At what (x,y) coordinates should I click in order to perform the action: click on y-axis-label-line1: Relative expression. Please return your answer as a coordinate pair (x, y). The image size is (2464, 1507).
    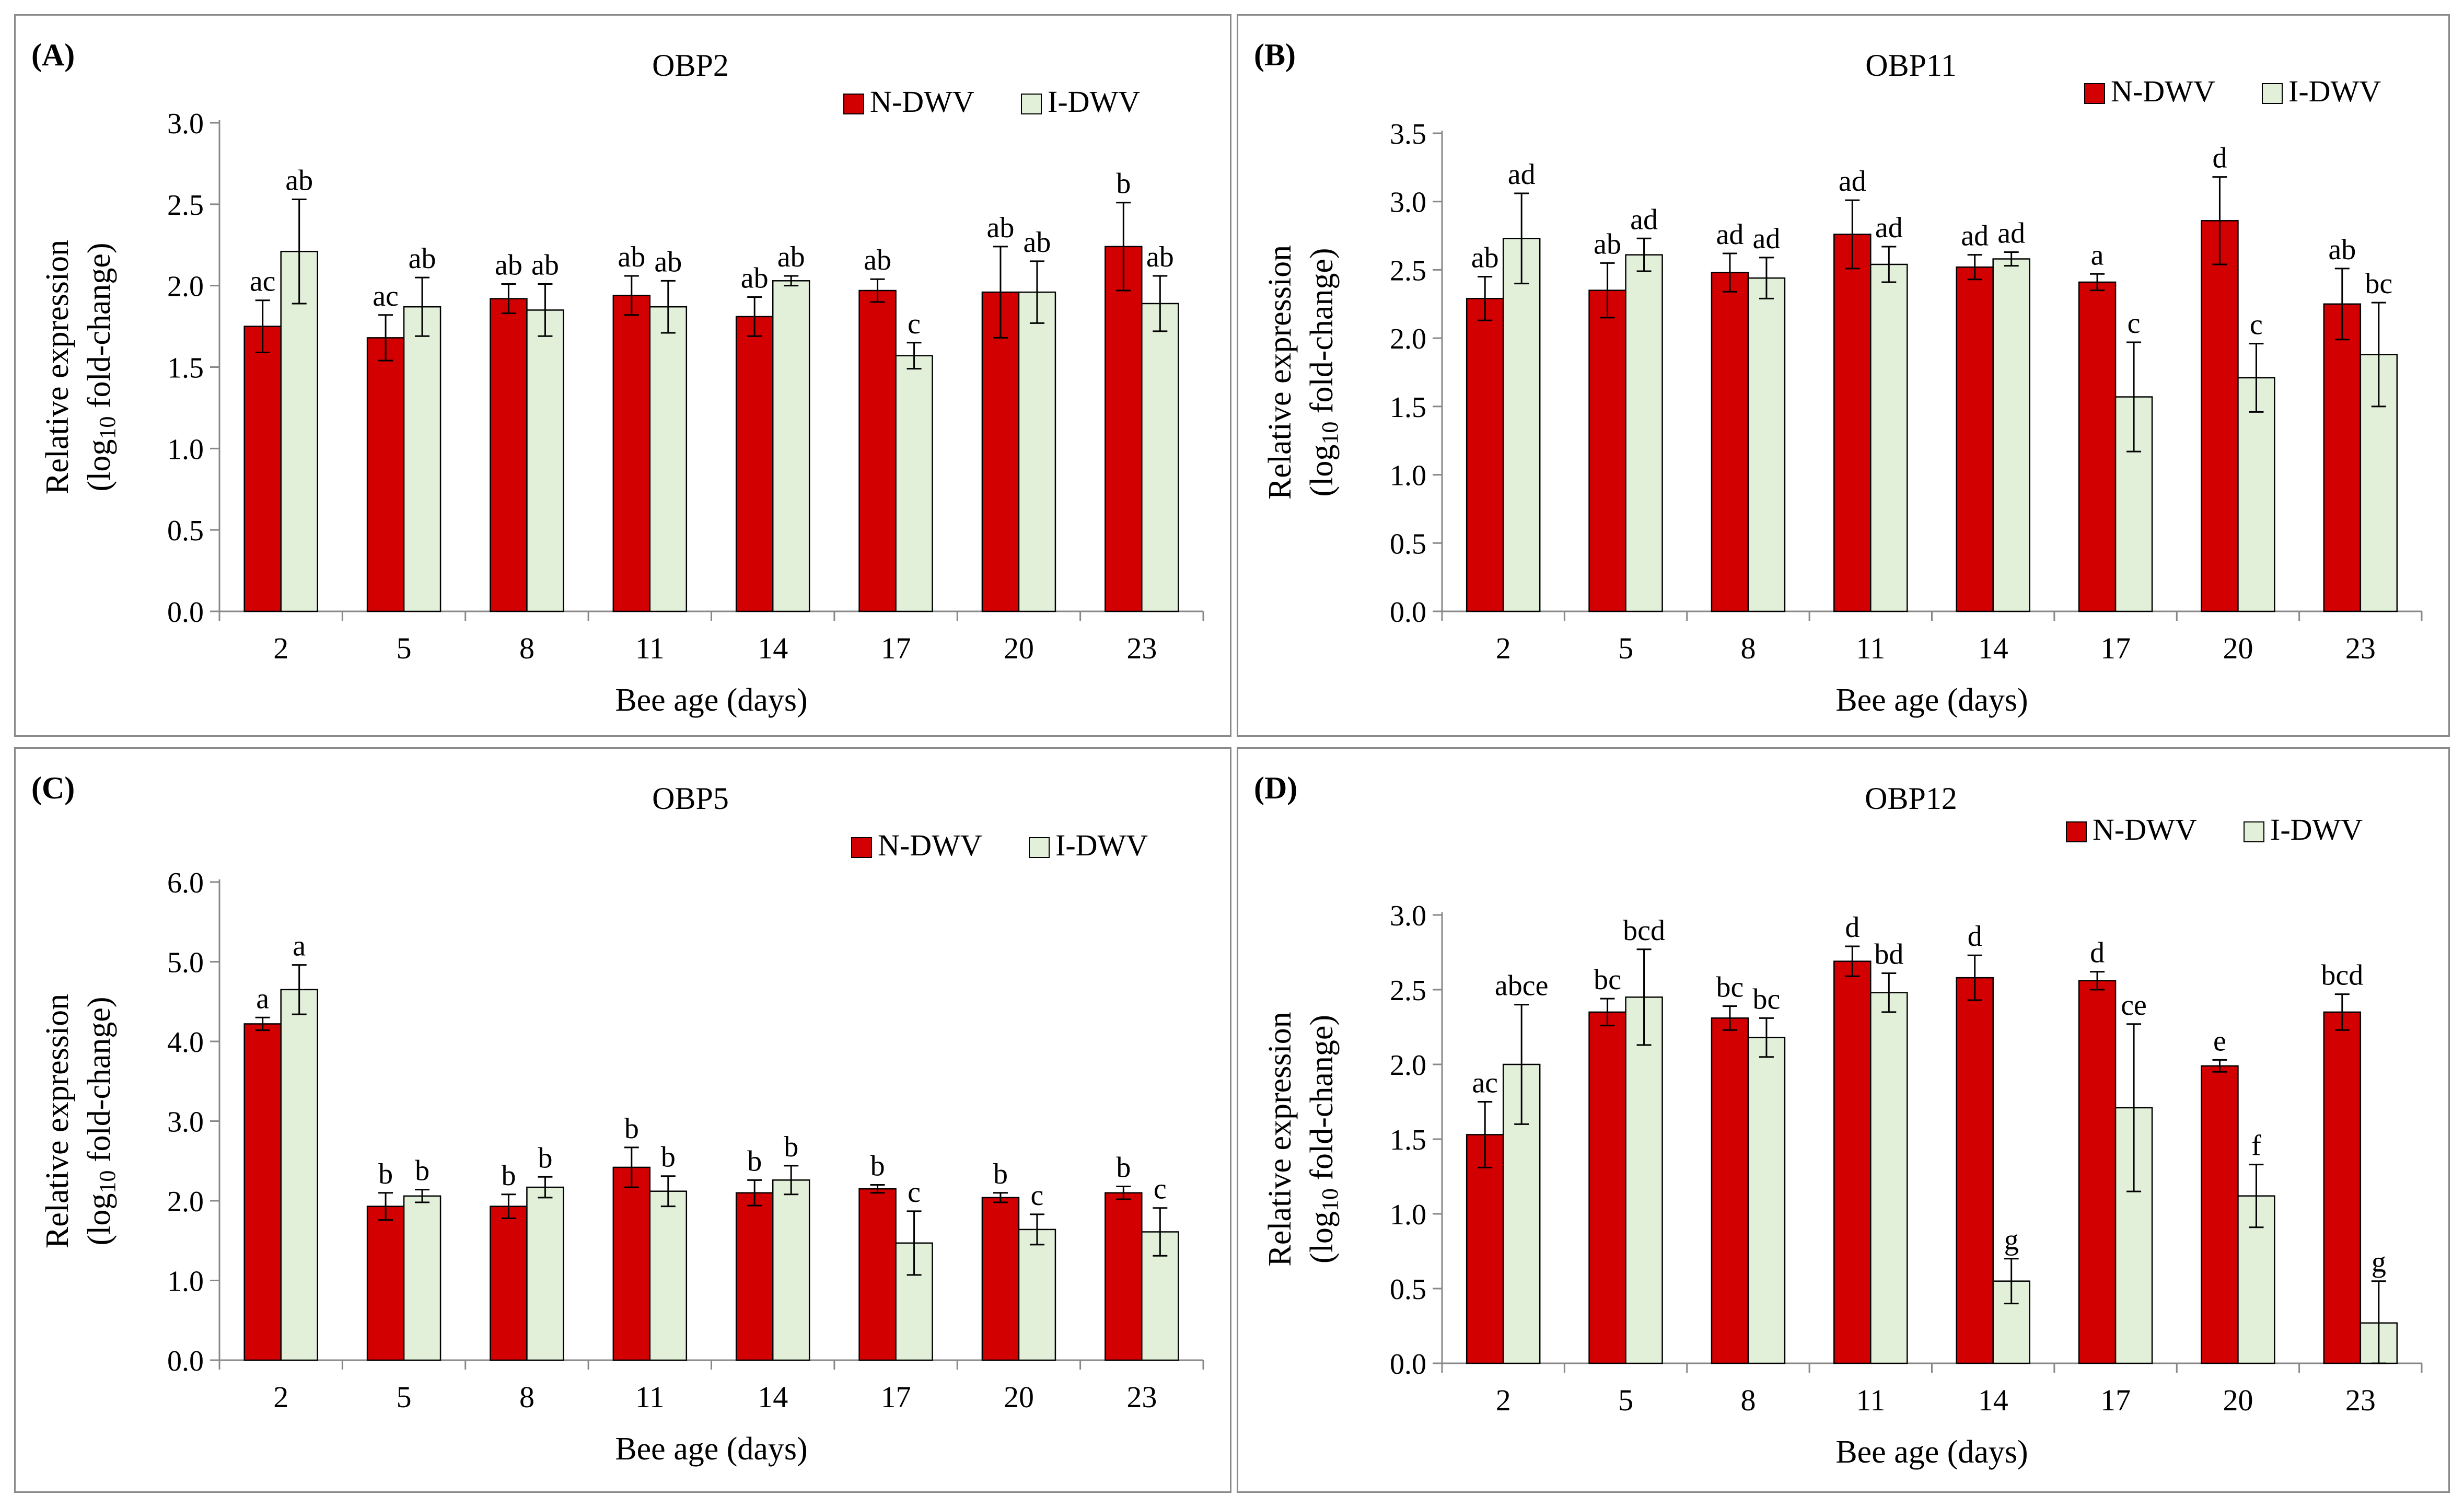
    Looking at the image, I should click on (57, 1121).